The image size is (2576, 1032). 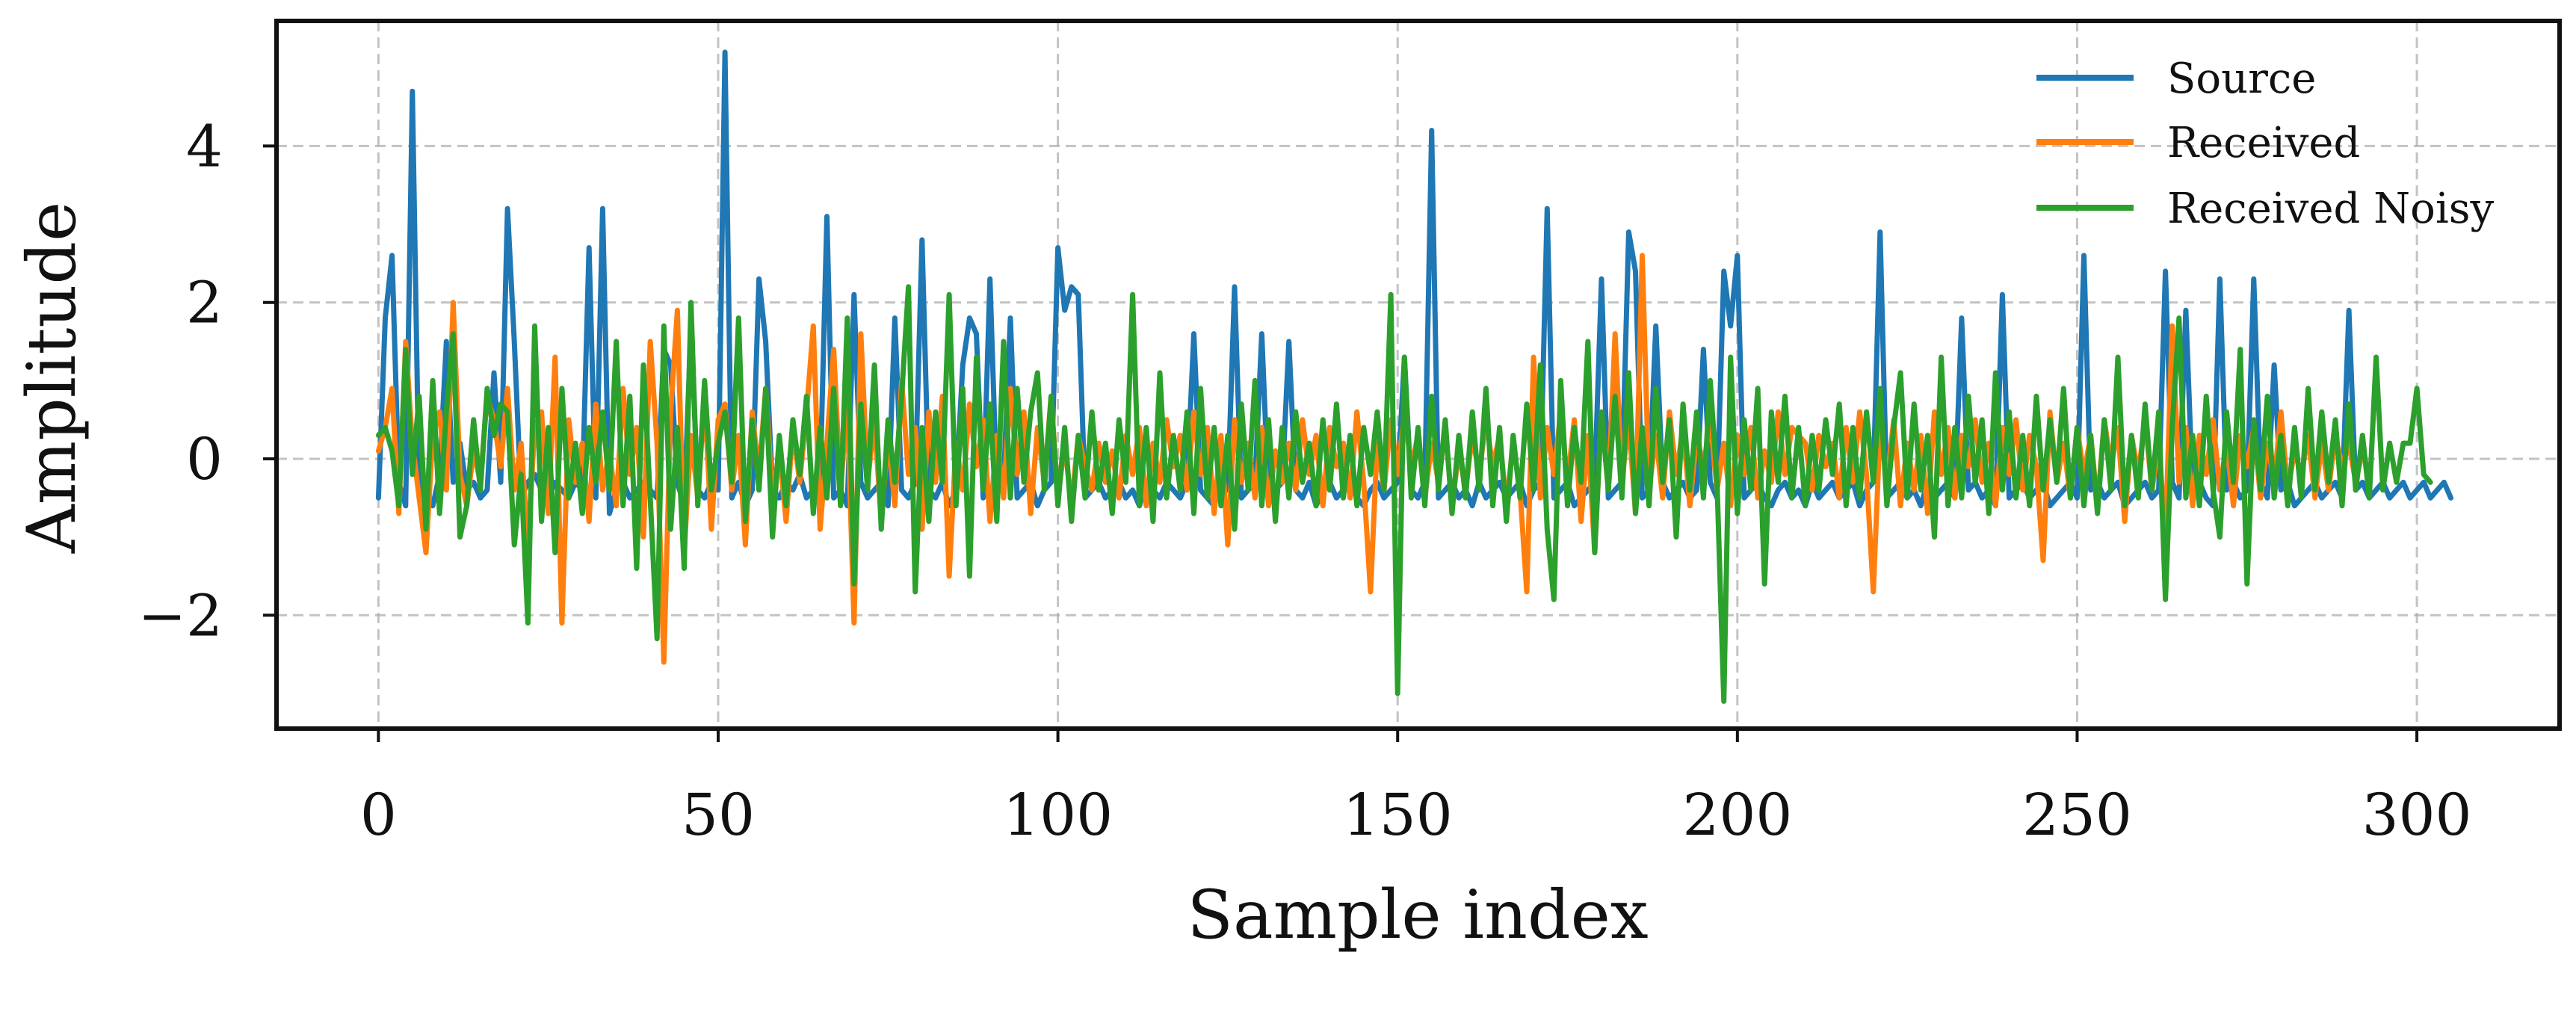 I want to click on x-tick-label: 300, so click(x=2417, y=815).